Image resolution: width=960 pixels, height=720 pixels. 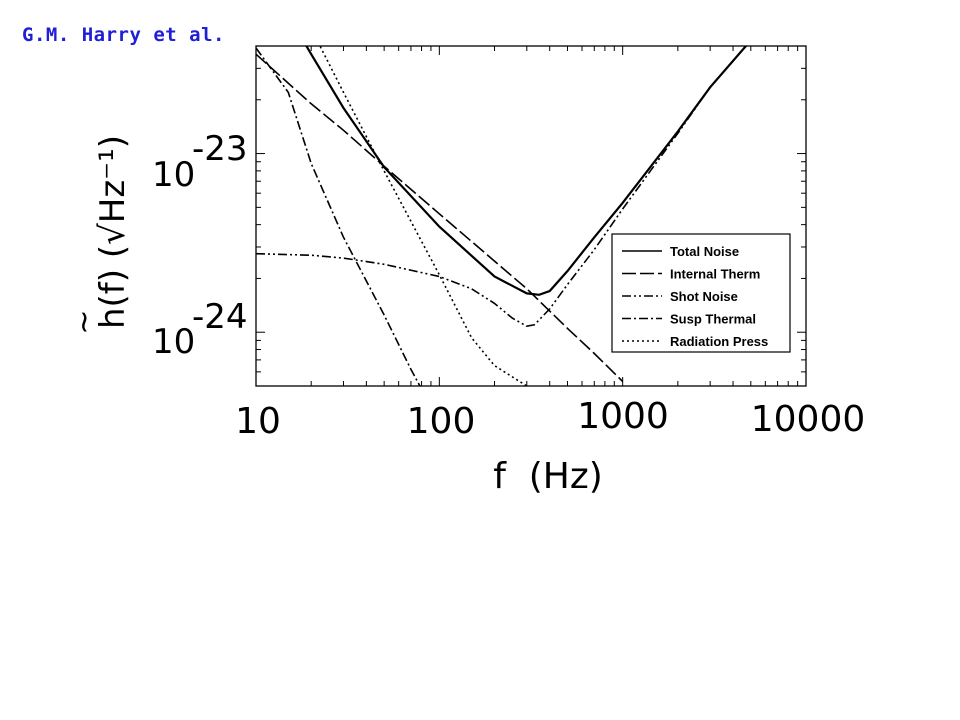 What do you see at coordinates (808, 419) in the screenshot?
I see `x-tick-label: 10000` at bounding box center [808, 419].